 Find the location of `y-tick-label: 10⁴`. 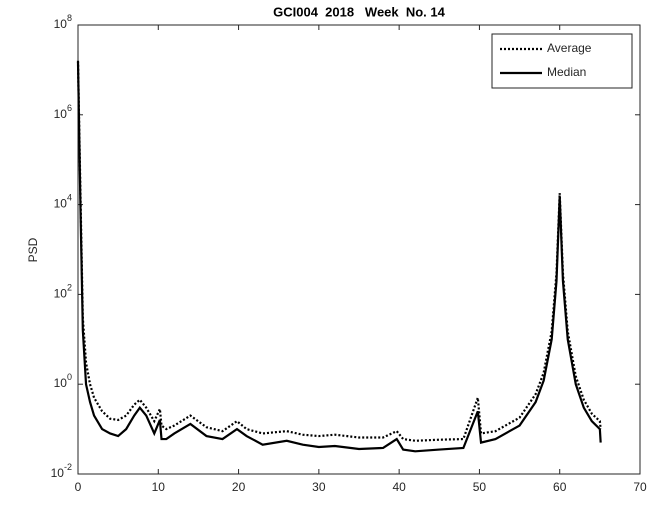

y-tick-label: 10⁴ is located at coordinates (63, 202).